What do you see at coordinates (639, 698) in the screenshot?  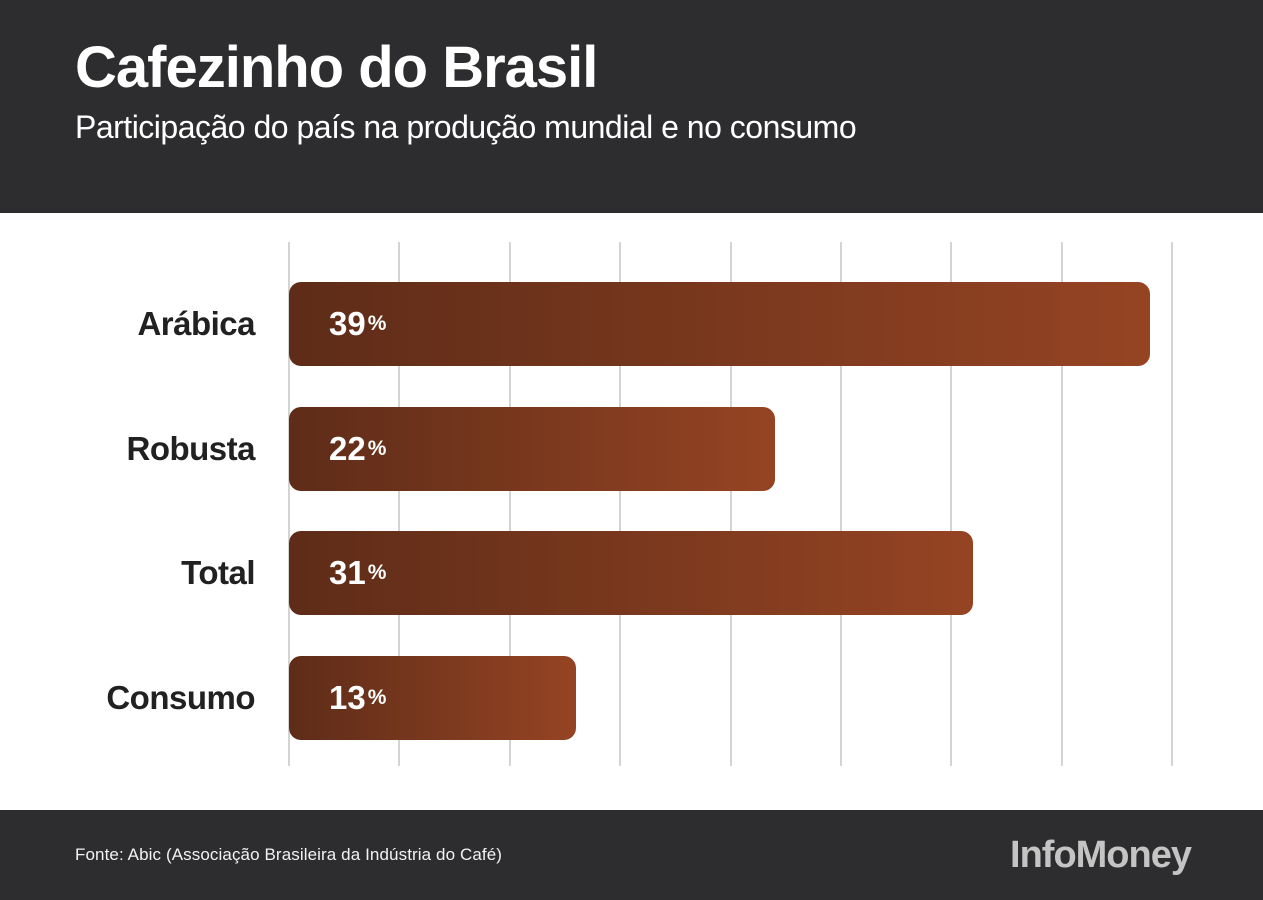 I see `bar-row-consumo: Consumo 13%` at bounding box center [639, 698].